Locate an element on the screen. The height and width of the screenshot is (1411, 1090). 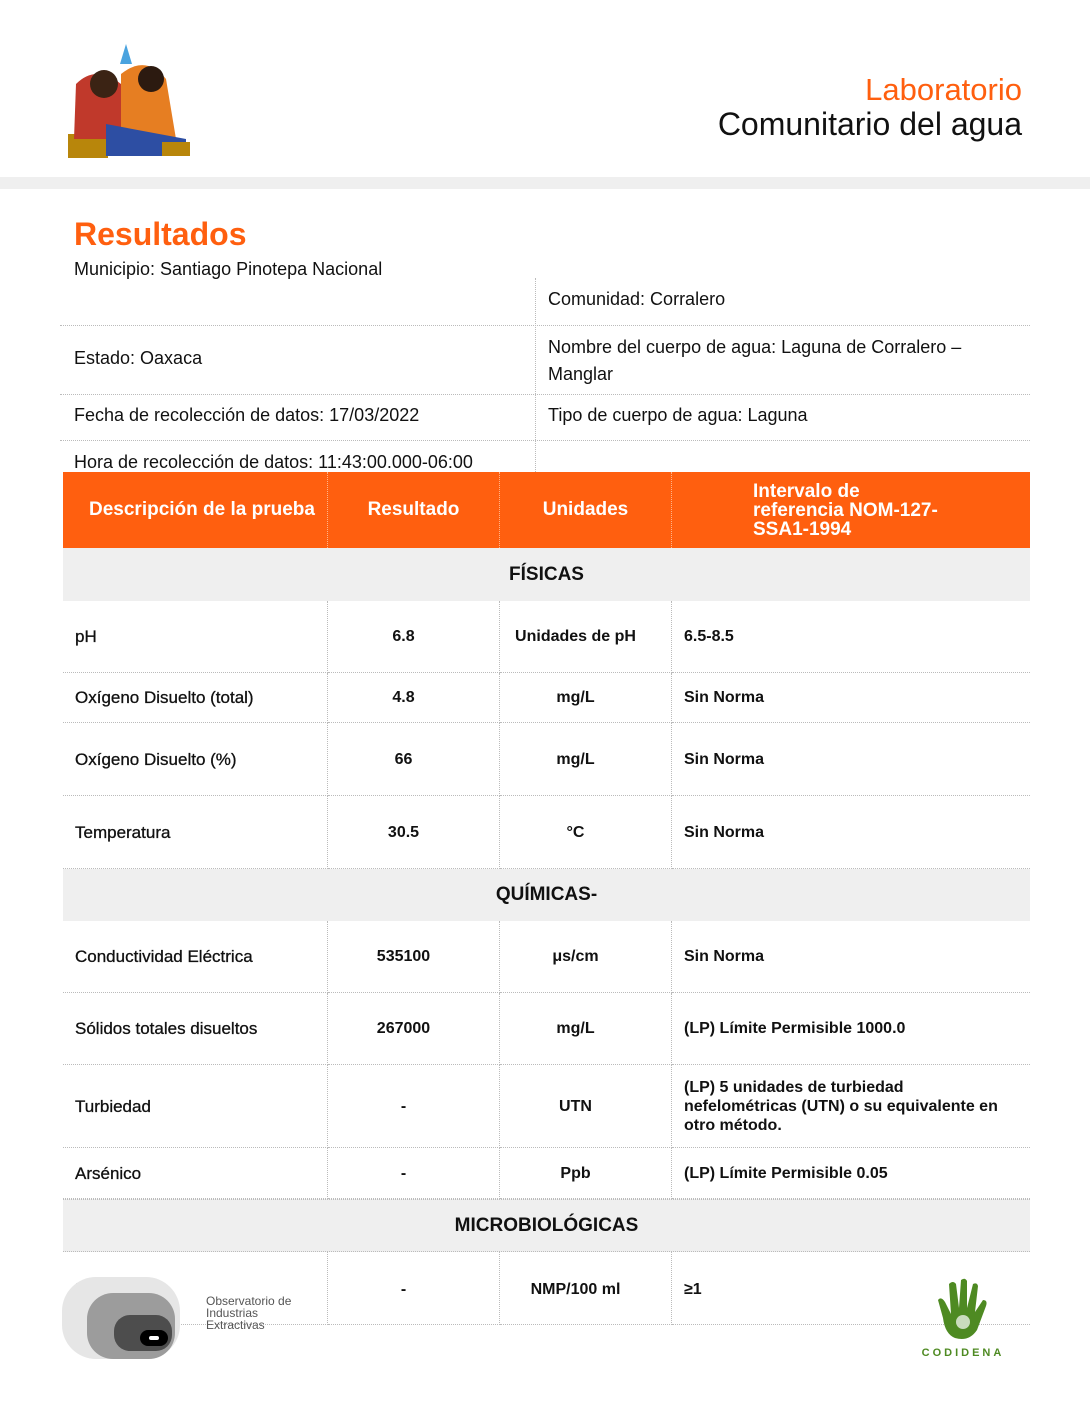
header-title-line1: Laboratorio is located at coordinates (943, 89).